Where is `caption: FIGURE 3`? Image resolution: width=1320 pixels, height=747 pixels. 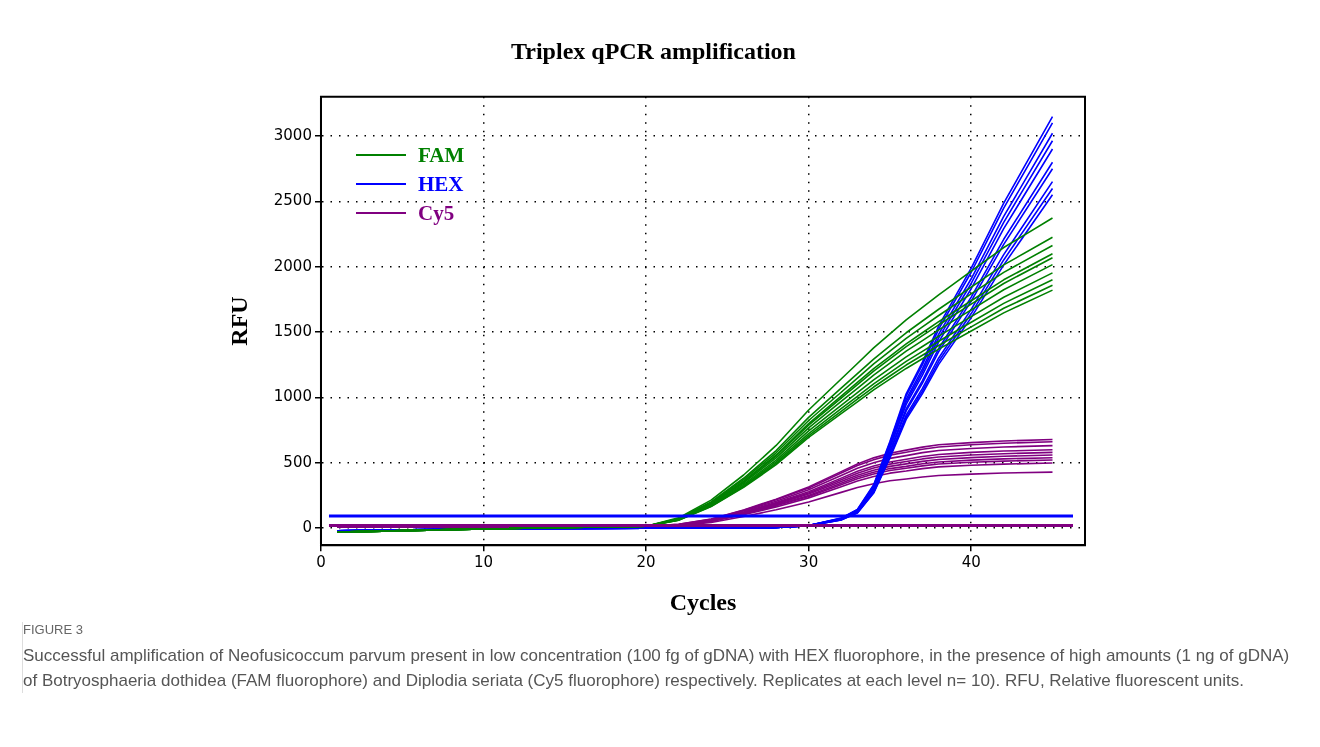
caption: FIGURE 3 is located at coordinates (53, 629).